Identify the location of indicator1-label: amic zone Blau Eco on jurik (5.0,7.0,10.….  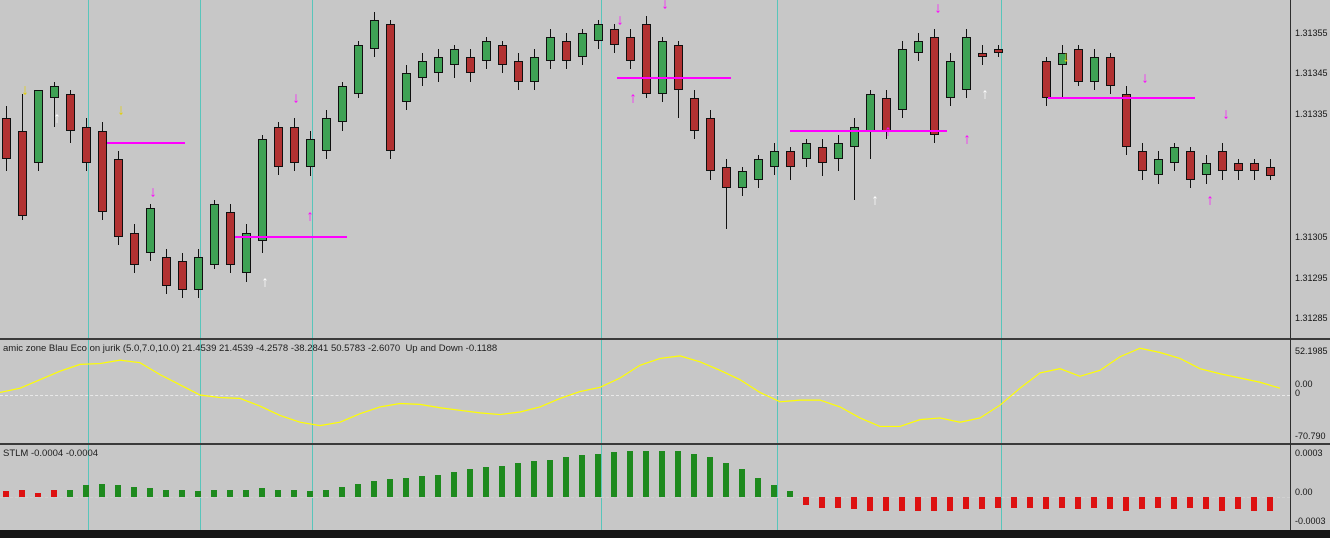
(250, 348).